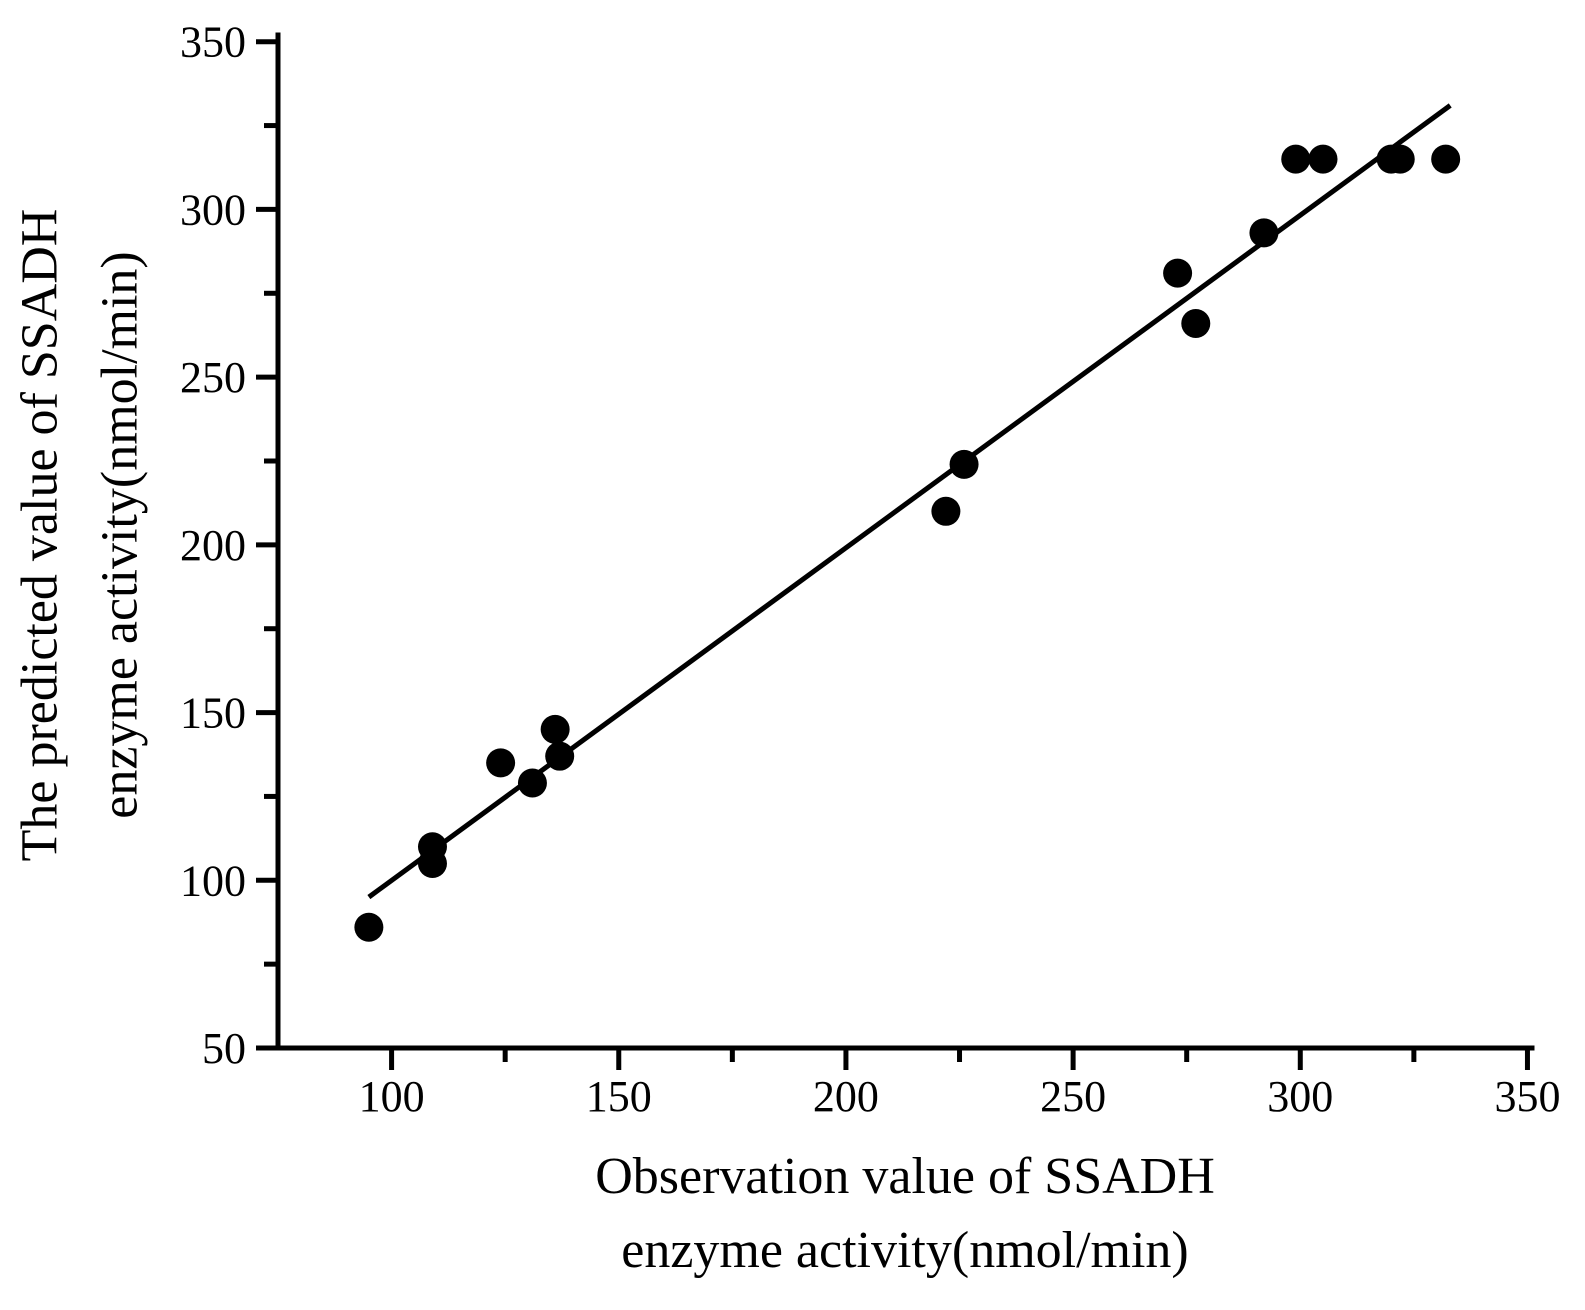  I want to click on x-tick-label: 350, so click(1527, 1096).